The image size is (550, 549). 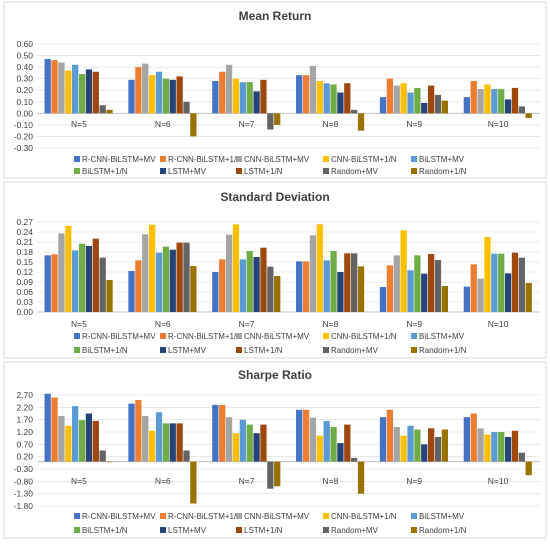 I want to click on bar-cnn-bilstm-plus-1-over-n-n6, so click(x=152, y=94).